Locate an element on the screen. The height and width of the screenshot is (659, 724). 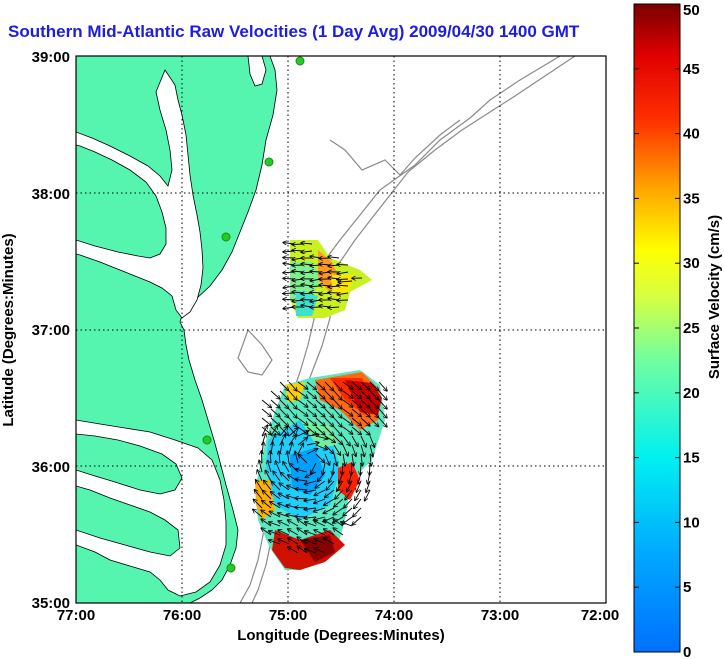
y-tick-label: 39:00 is located at coordinates (51, 57).